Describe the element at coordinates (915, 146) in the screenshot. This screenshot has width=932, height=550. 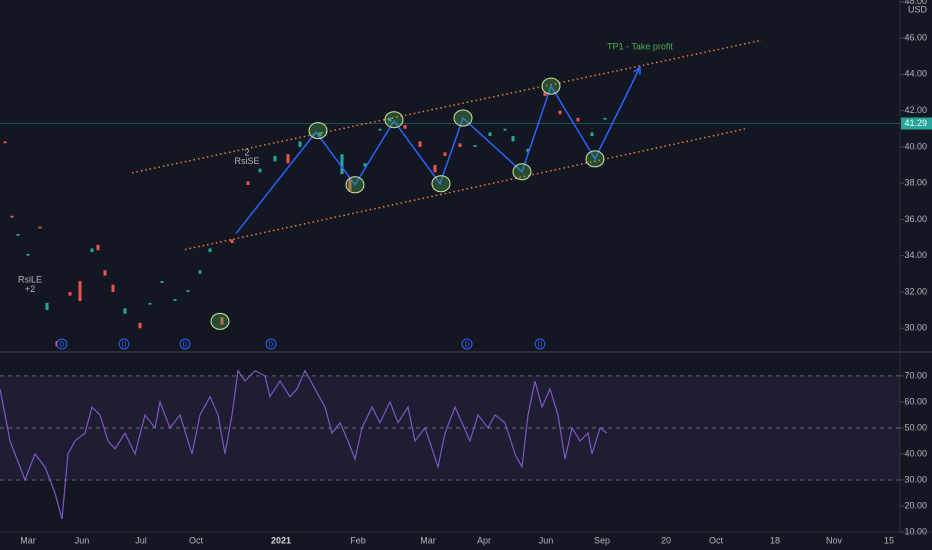
I see `price-tick-label: 40.00` at that location.